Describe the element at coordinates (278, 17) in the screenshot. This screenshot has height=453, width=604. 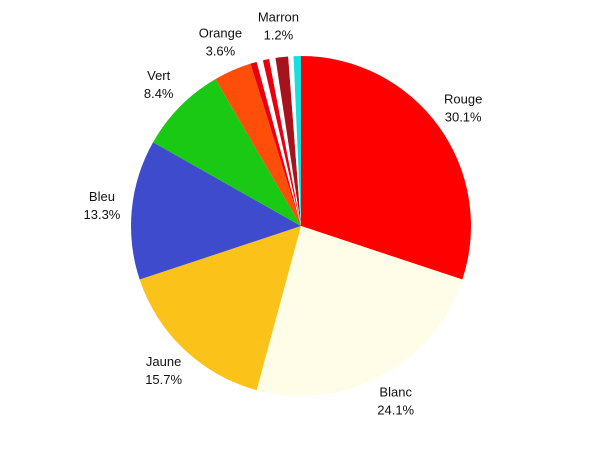
I see `slice-label: Marron` at that location.